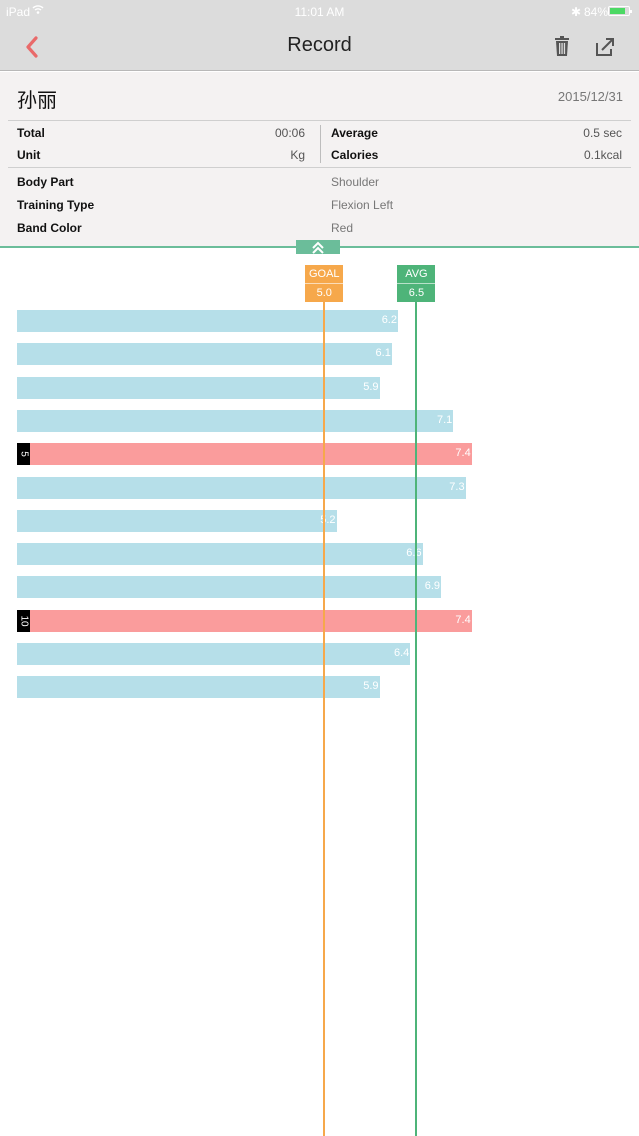  I want to click on collapse-panel-button, so click(318, 247).